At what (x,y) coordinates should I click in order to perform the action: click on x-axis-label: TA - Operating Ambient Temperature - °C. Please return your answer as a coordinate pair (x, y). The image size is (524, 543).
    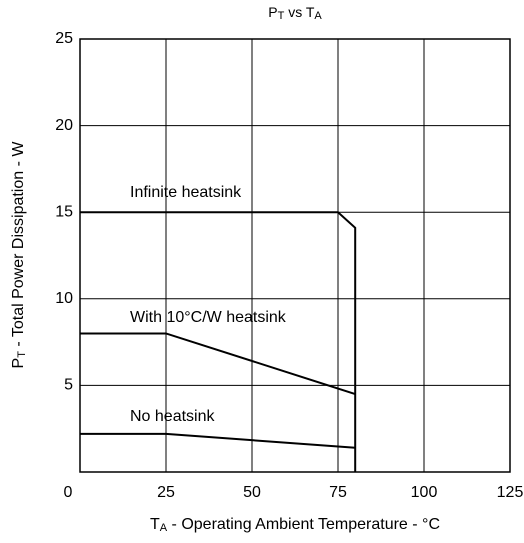
    Looking at the image, I should click on (295, 525).